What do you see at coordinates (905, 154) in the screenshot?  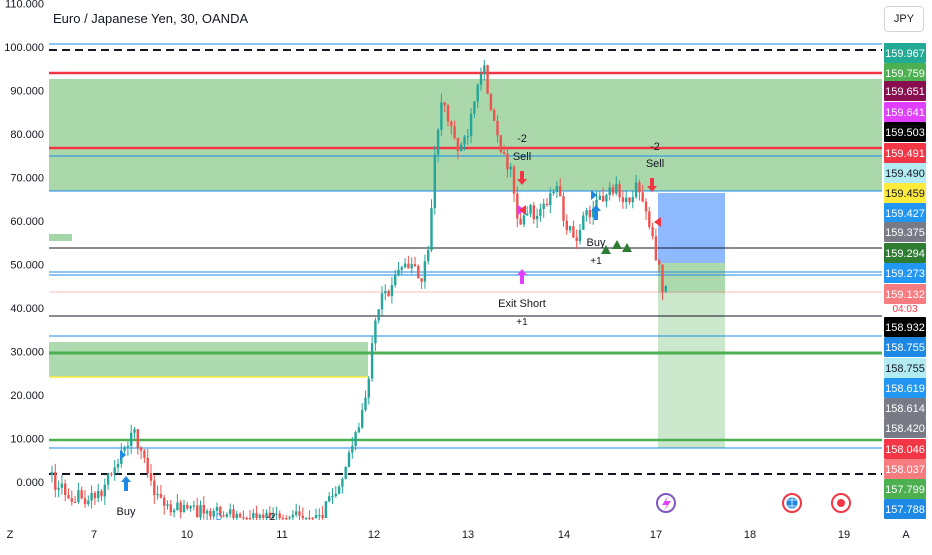 I see `price-label: 159.491` at bounding box center [905, 154].